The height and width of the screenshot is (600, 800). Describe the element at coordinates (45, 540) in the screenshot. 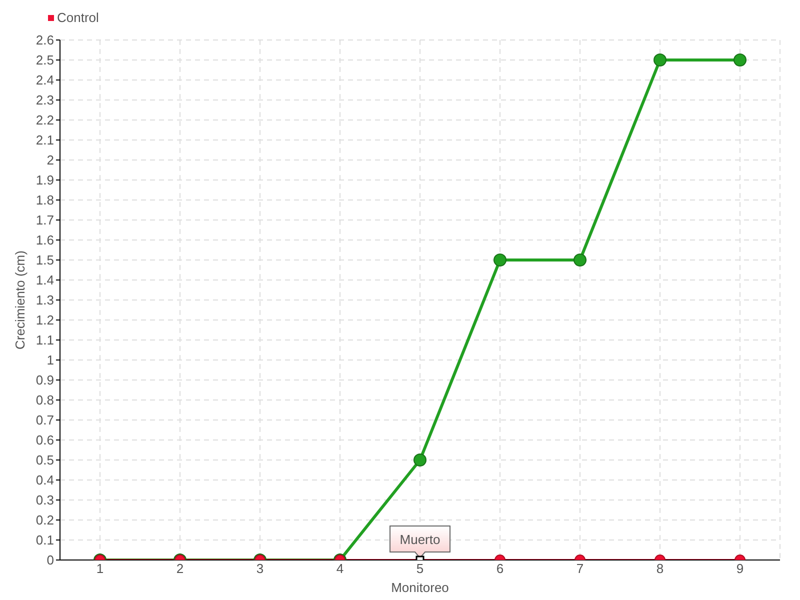

I see `y-tick-label: 0.1` at that location.